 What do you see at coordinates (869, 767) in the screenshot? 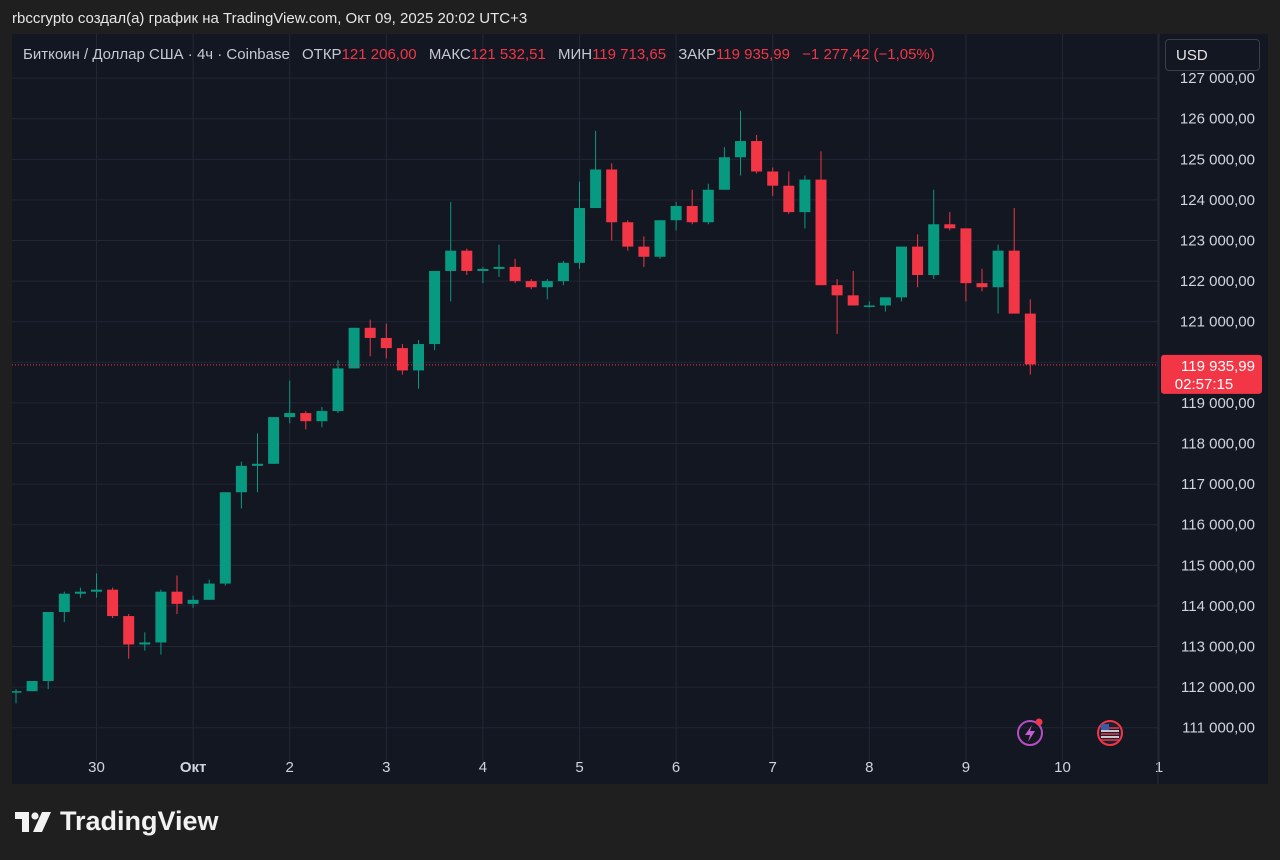
I see `x-tick-label: 8` at bounding box center [869, 767].